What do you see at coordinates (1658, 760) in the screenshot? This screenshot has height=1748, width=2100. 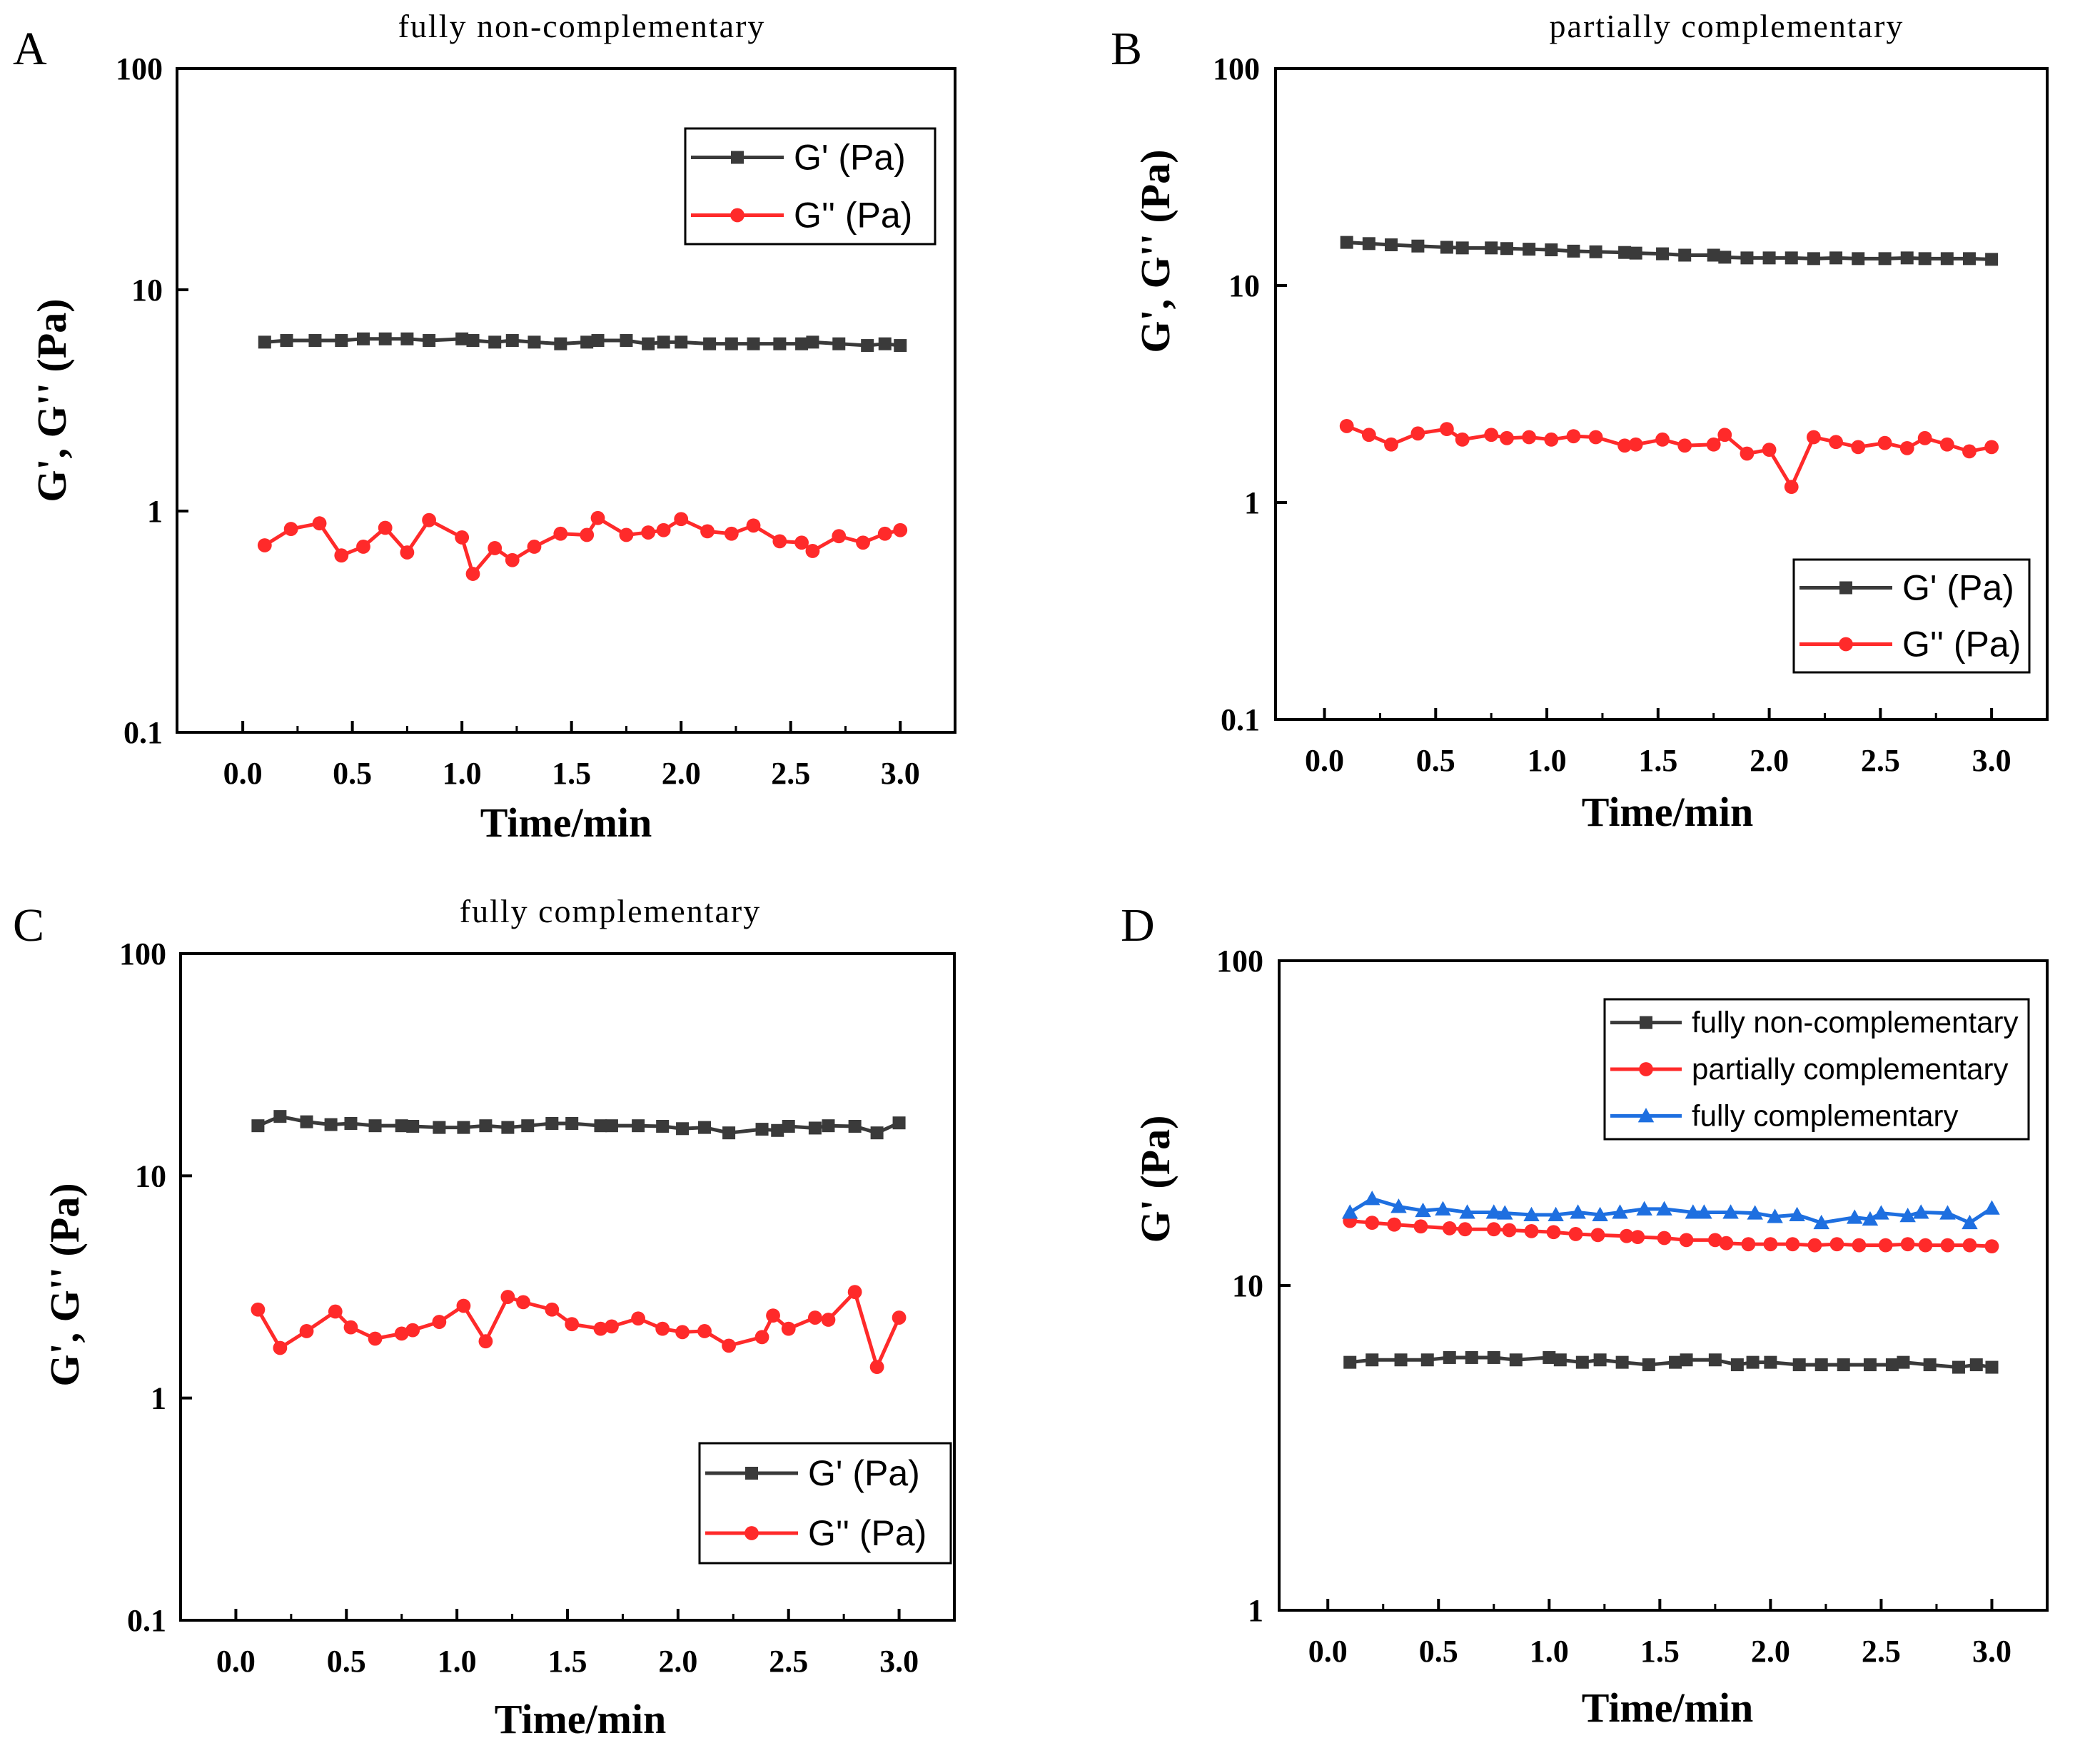 I see `x-tick-label: 1.5` at bounding box center [1658, 760].